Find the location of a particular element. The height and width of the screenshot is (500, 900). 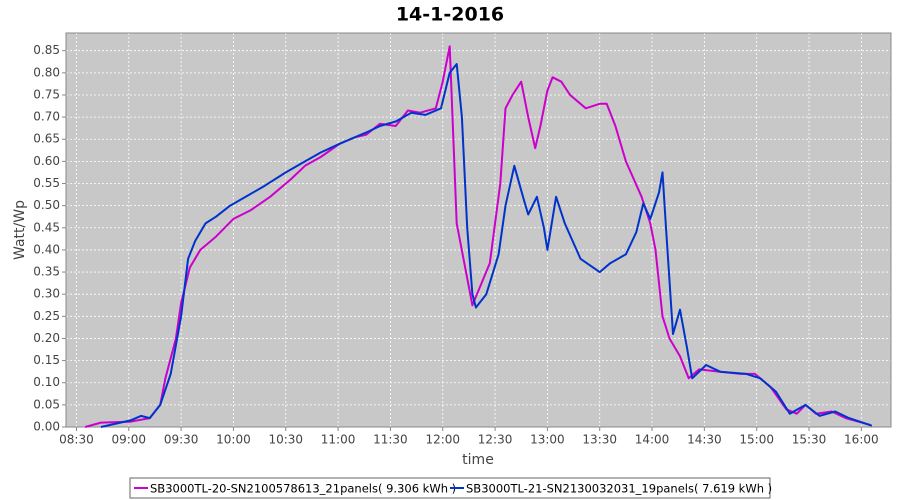

y-axis-label: Watt/Wp is located at coordinates (20, 230).